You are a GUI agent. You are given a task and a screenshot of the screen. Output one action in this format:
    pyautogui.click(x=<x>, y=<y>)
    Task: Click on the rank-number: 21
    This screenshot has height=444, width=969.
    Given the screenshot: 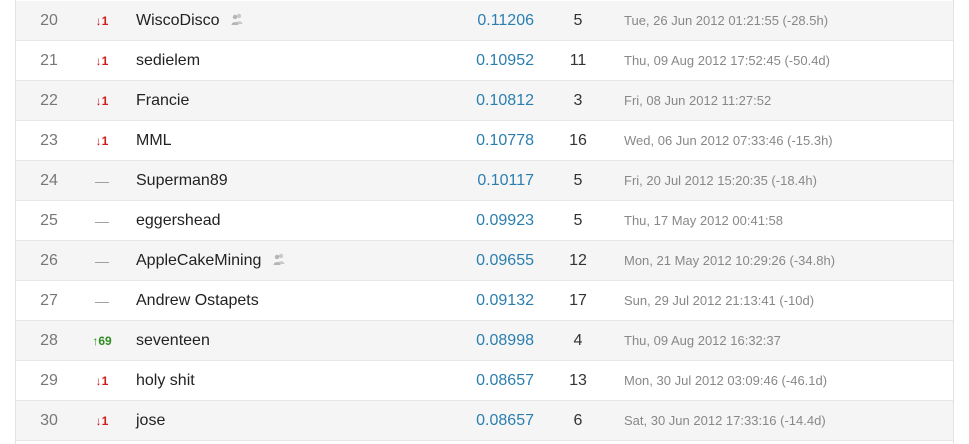 What is the action you would take?
    pyautogui.click(x=49, y=60)
    